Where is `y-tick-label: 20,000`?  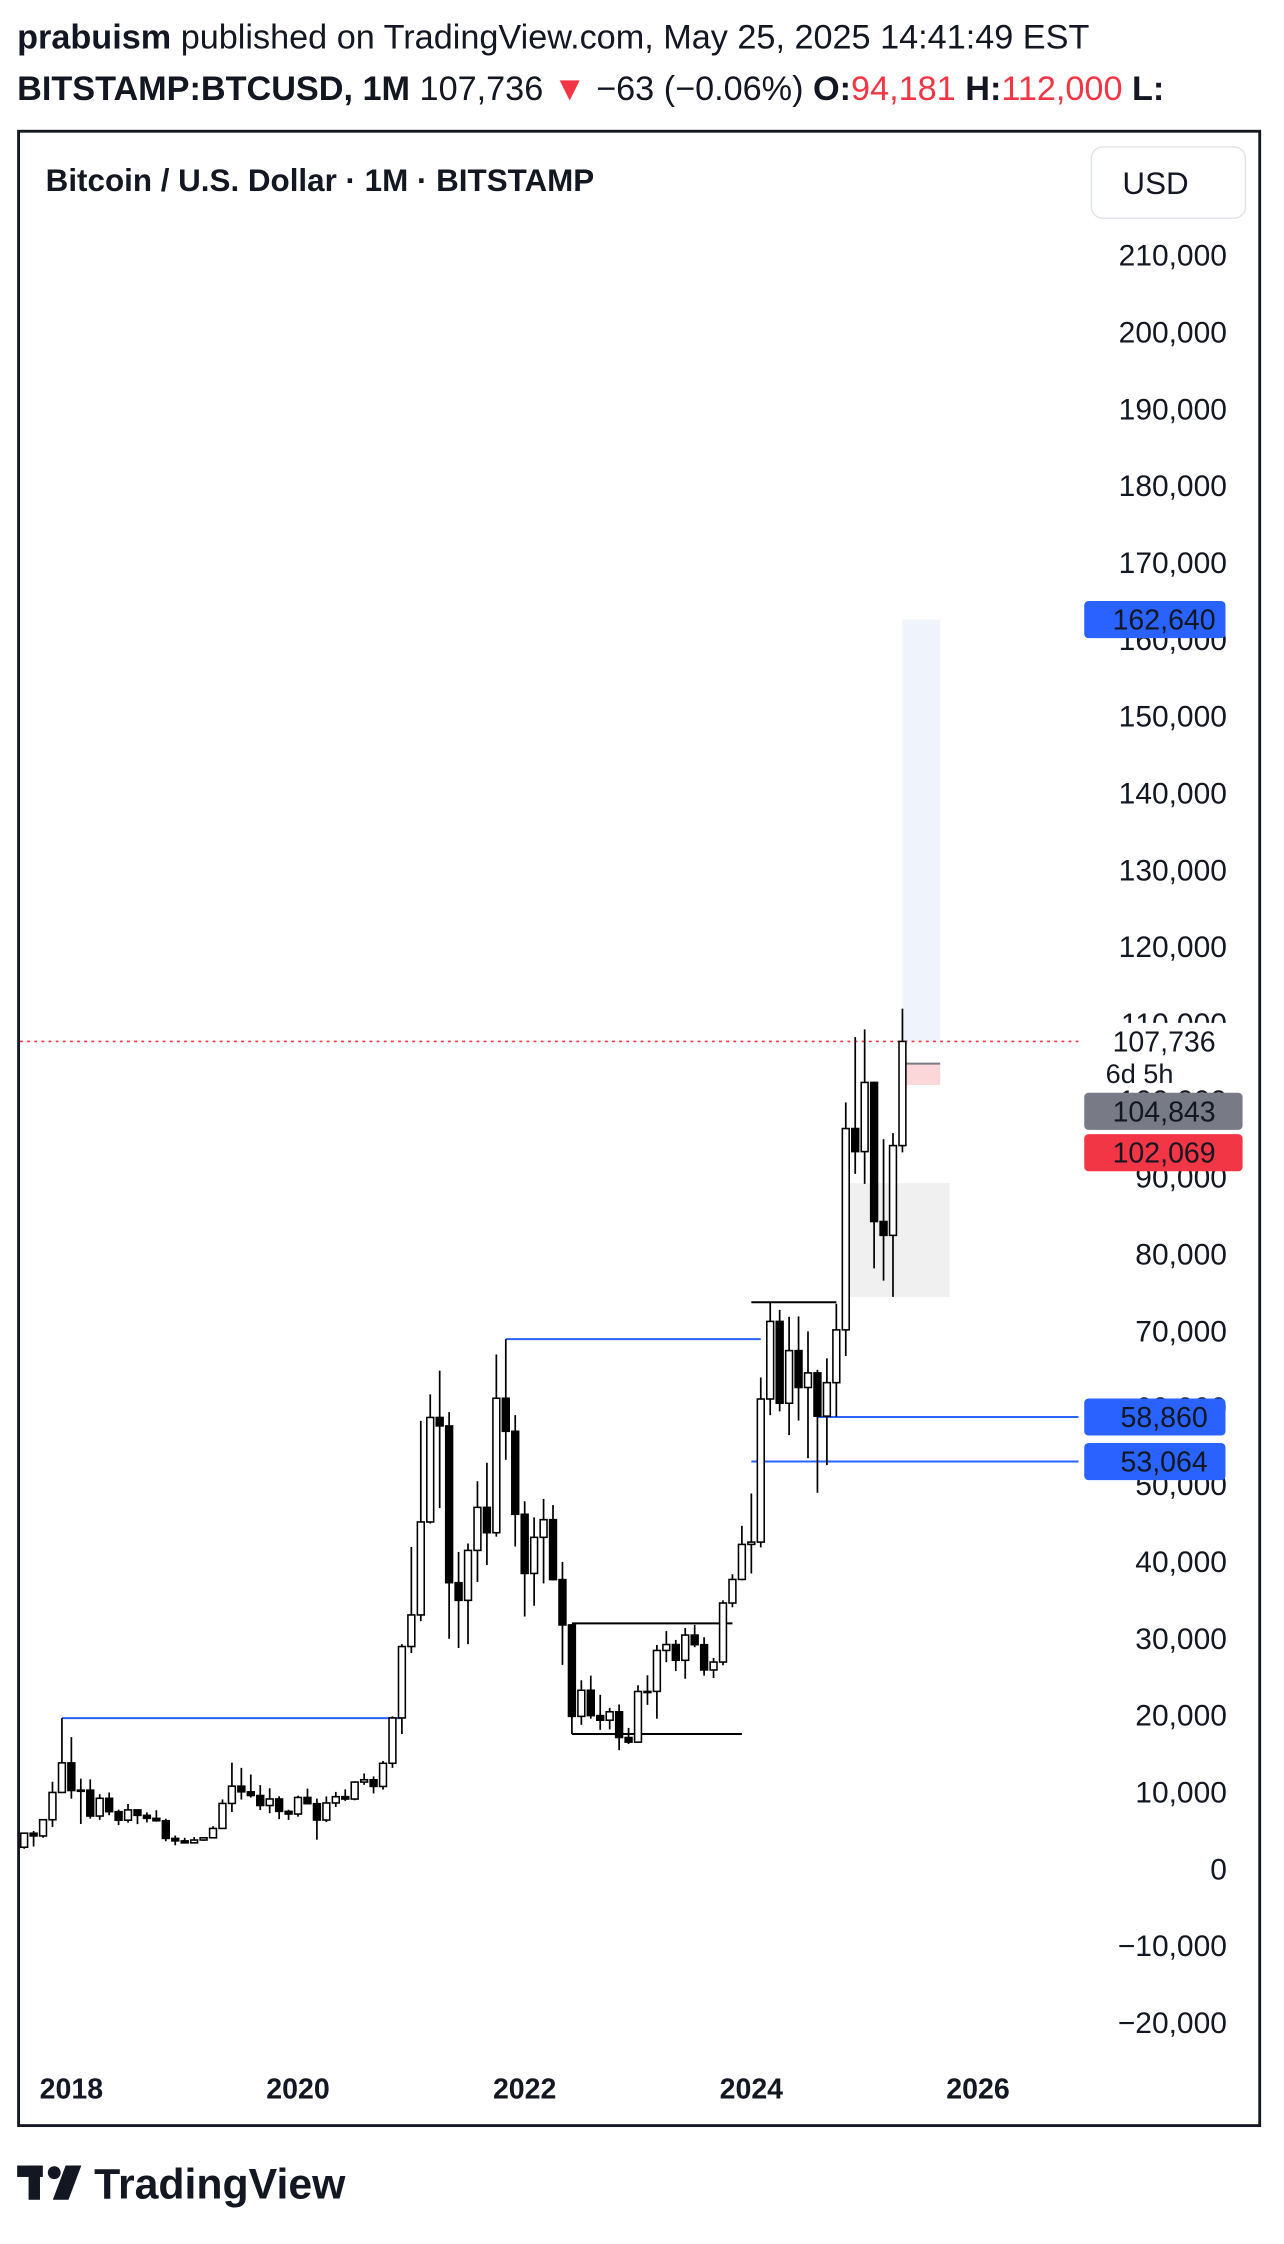 y-tick-label: 20,000 is located at coordinates (1181, 1716).